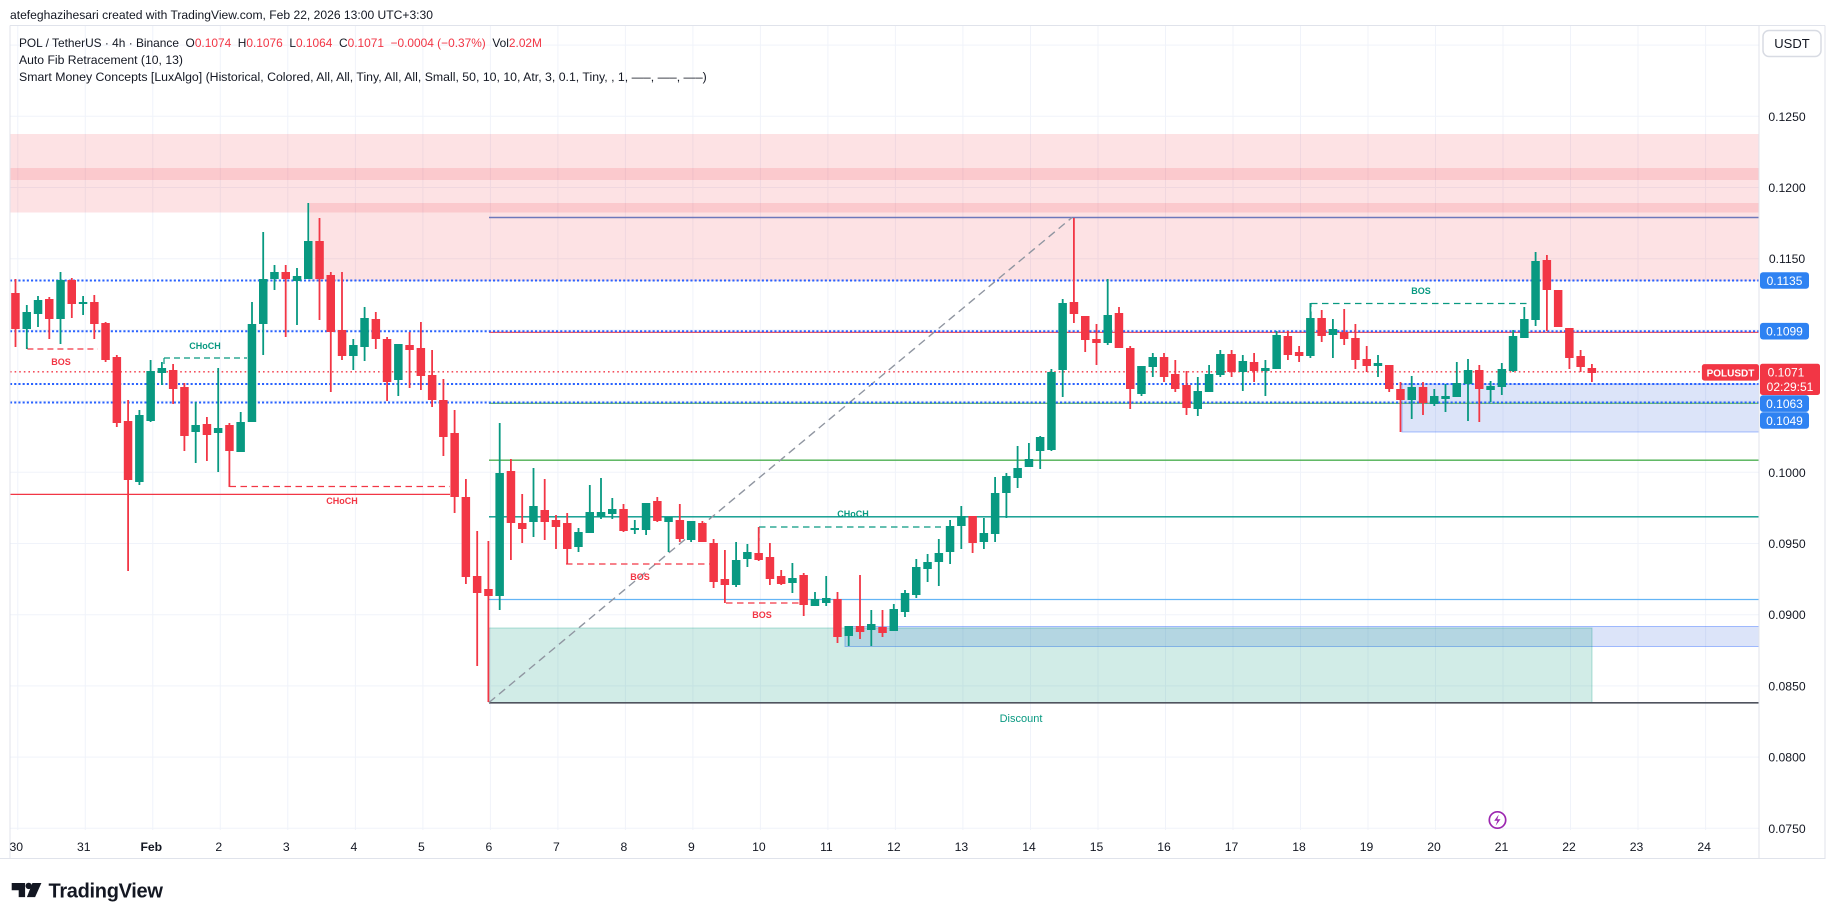 This screenshot has height=921, width=1835. What do you see at coordinates (1786, 373) in the screenshot?
I see `svg-text: 0.1071` at bounding box center [1786, 373].